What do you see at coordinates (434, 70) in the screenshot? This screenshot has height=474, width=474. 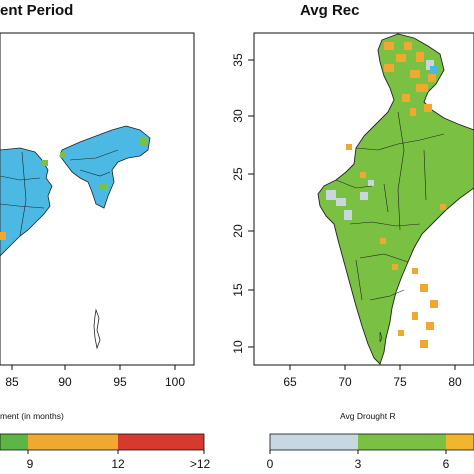 I see `right-blue-cell` at bounding box center [434, 70].